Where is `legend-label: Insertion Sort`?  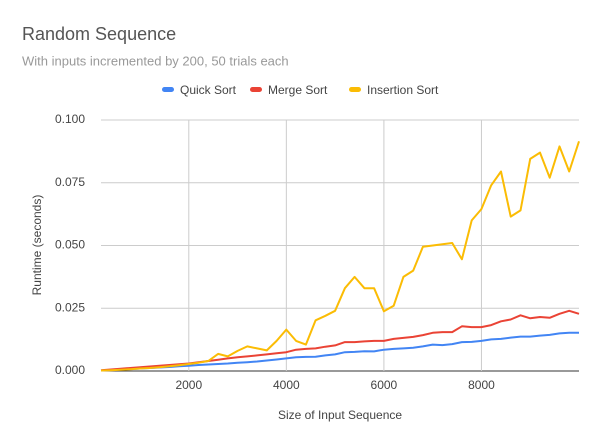 legend-label: Insertion Sort is located at coordinates (403, 90).